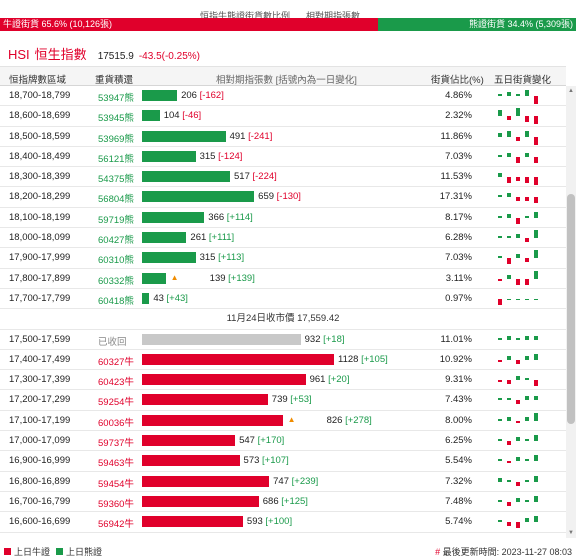 This screenshot has width=576, height=559. What do you see at coordinates (116, 180) in the screenshot?
I see `cbbc-code-link: 54375熊` at bounding box center [116, 180].